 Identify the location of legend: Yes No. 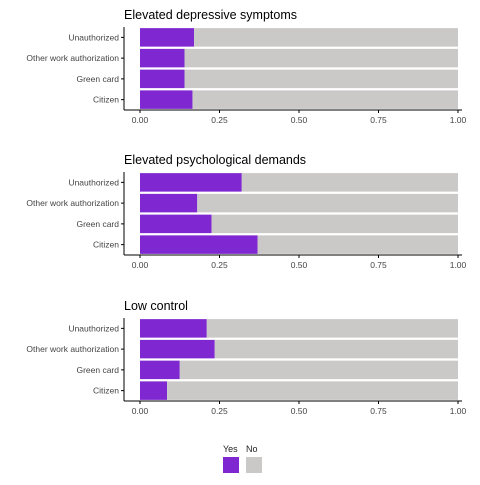
(242, 458).